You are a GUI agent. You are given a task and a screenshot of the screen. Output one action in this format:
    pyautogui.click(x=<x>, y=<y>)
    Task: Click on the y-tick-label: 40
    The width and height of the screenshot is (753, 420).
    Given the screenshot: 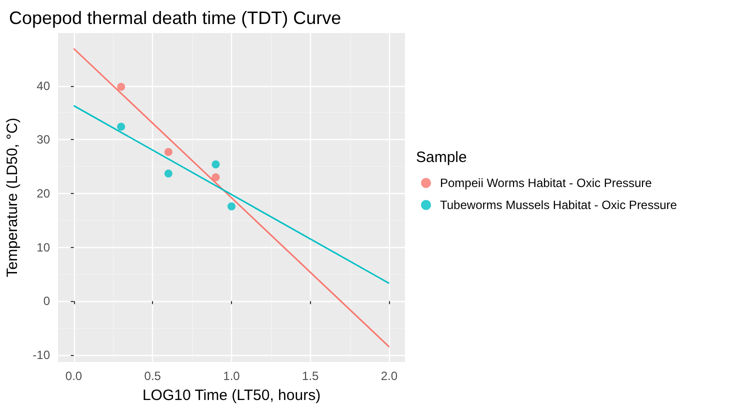 What is the action you would take?
    pyautogui.click(x=43, y=85)
    